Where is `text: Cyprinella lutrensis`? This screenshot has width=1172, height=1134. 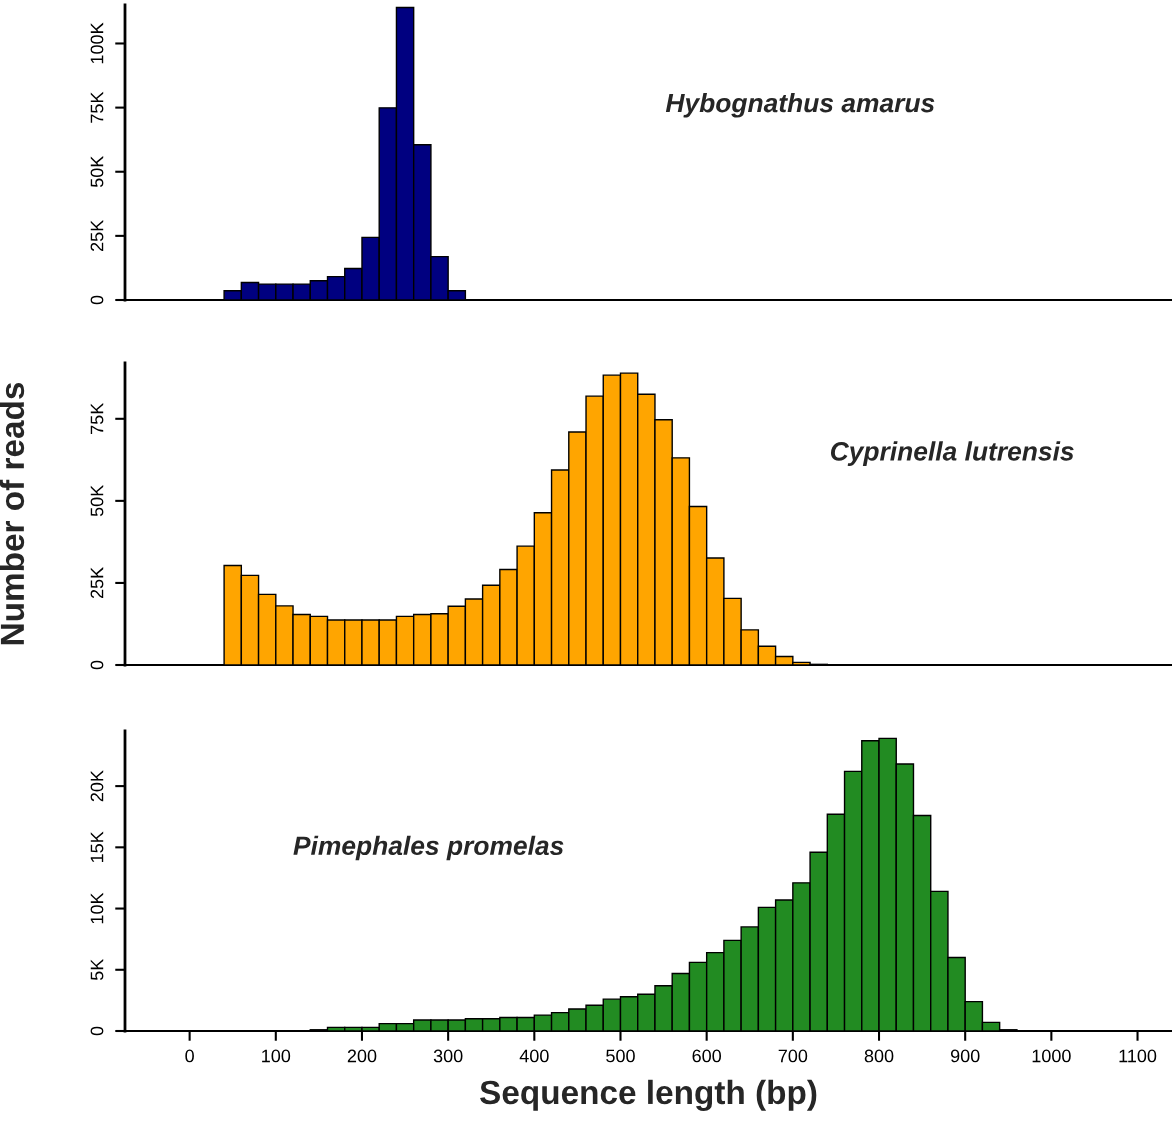
text: Cyprinella lutrensis is located at coordinates (952, 453).